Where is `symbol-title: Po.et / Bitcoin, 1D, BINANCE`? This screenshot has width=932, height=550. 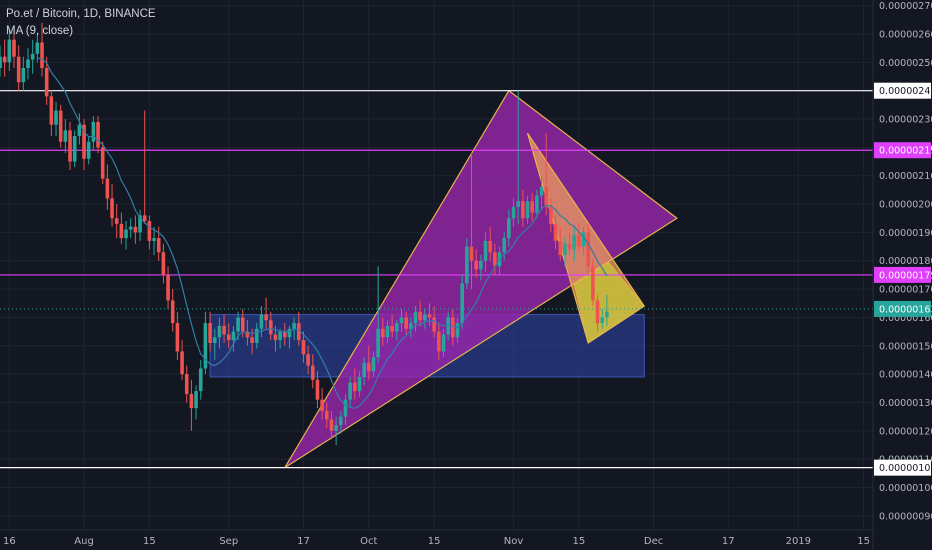 symbol-title: Po.et / Bitcoin, 1D, BINANCE is located at coordinates (81, 14).